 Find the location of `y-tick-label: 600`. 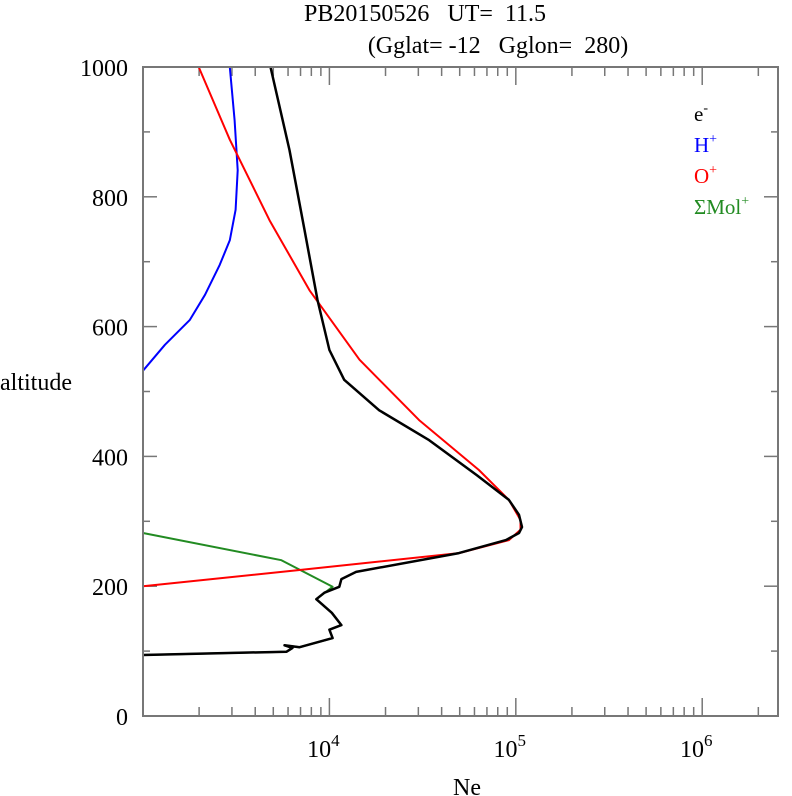

y-tick-label: 600 is located at coordinates (110, 329).